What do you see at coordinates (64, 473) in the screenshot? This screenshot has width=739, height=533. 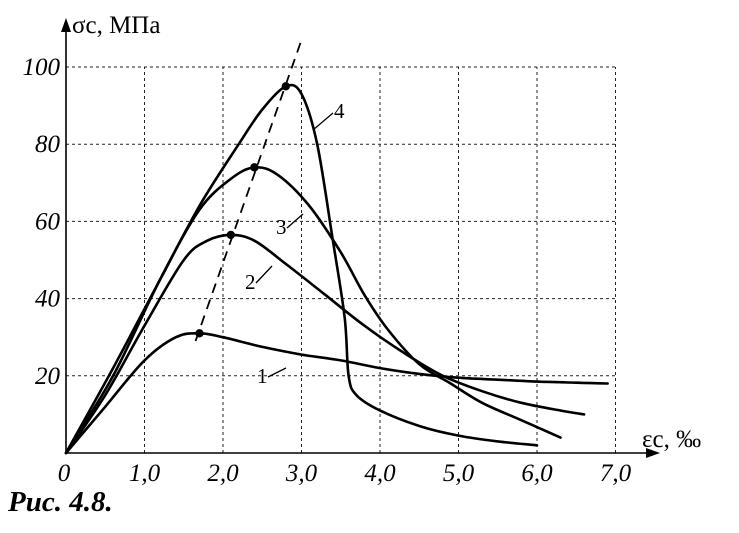 I see `x-tick-label: 0` at bounding box center [64, 473].